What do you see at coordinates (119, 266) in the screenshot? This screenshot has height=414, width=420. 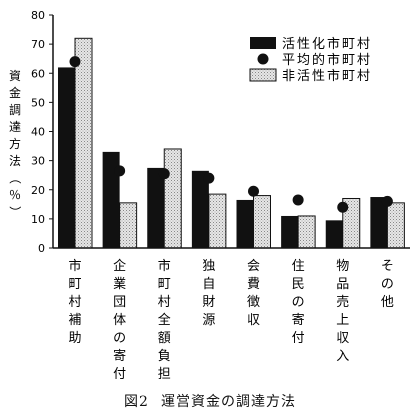 I see `x-tick-label-char: 企` at bounding box center [119, 266].